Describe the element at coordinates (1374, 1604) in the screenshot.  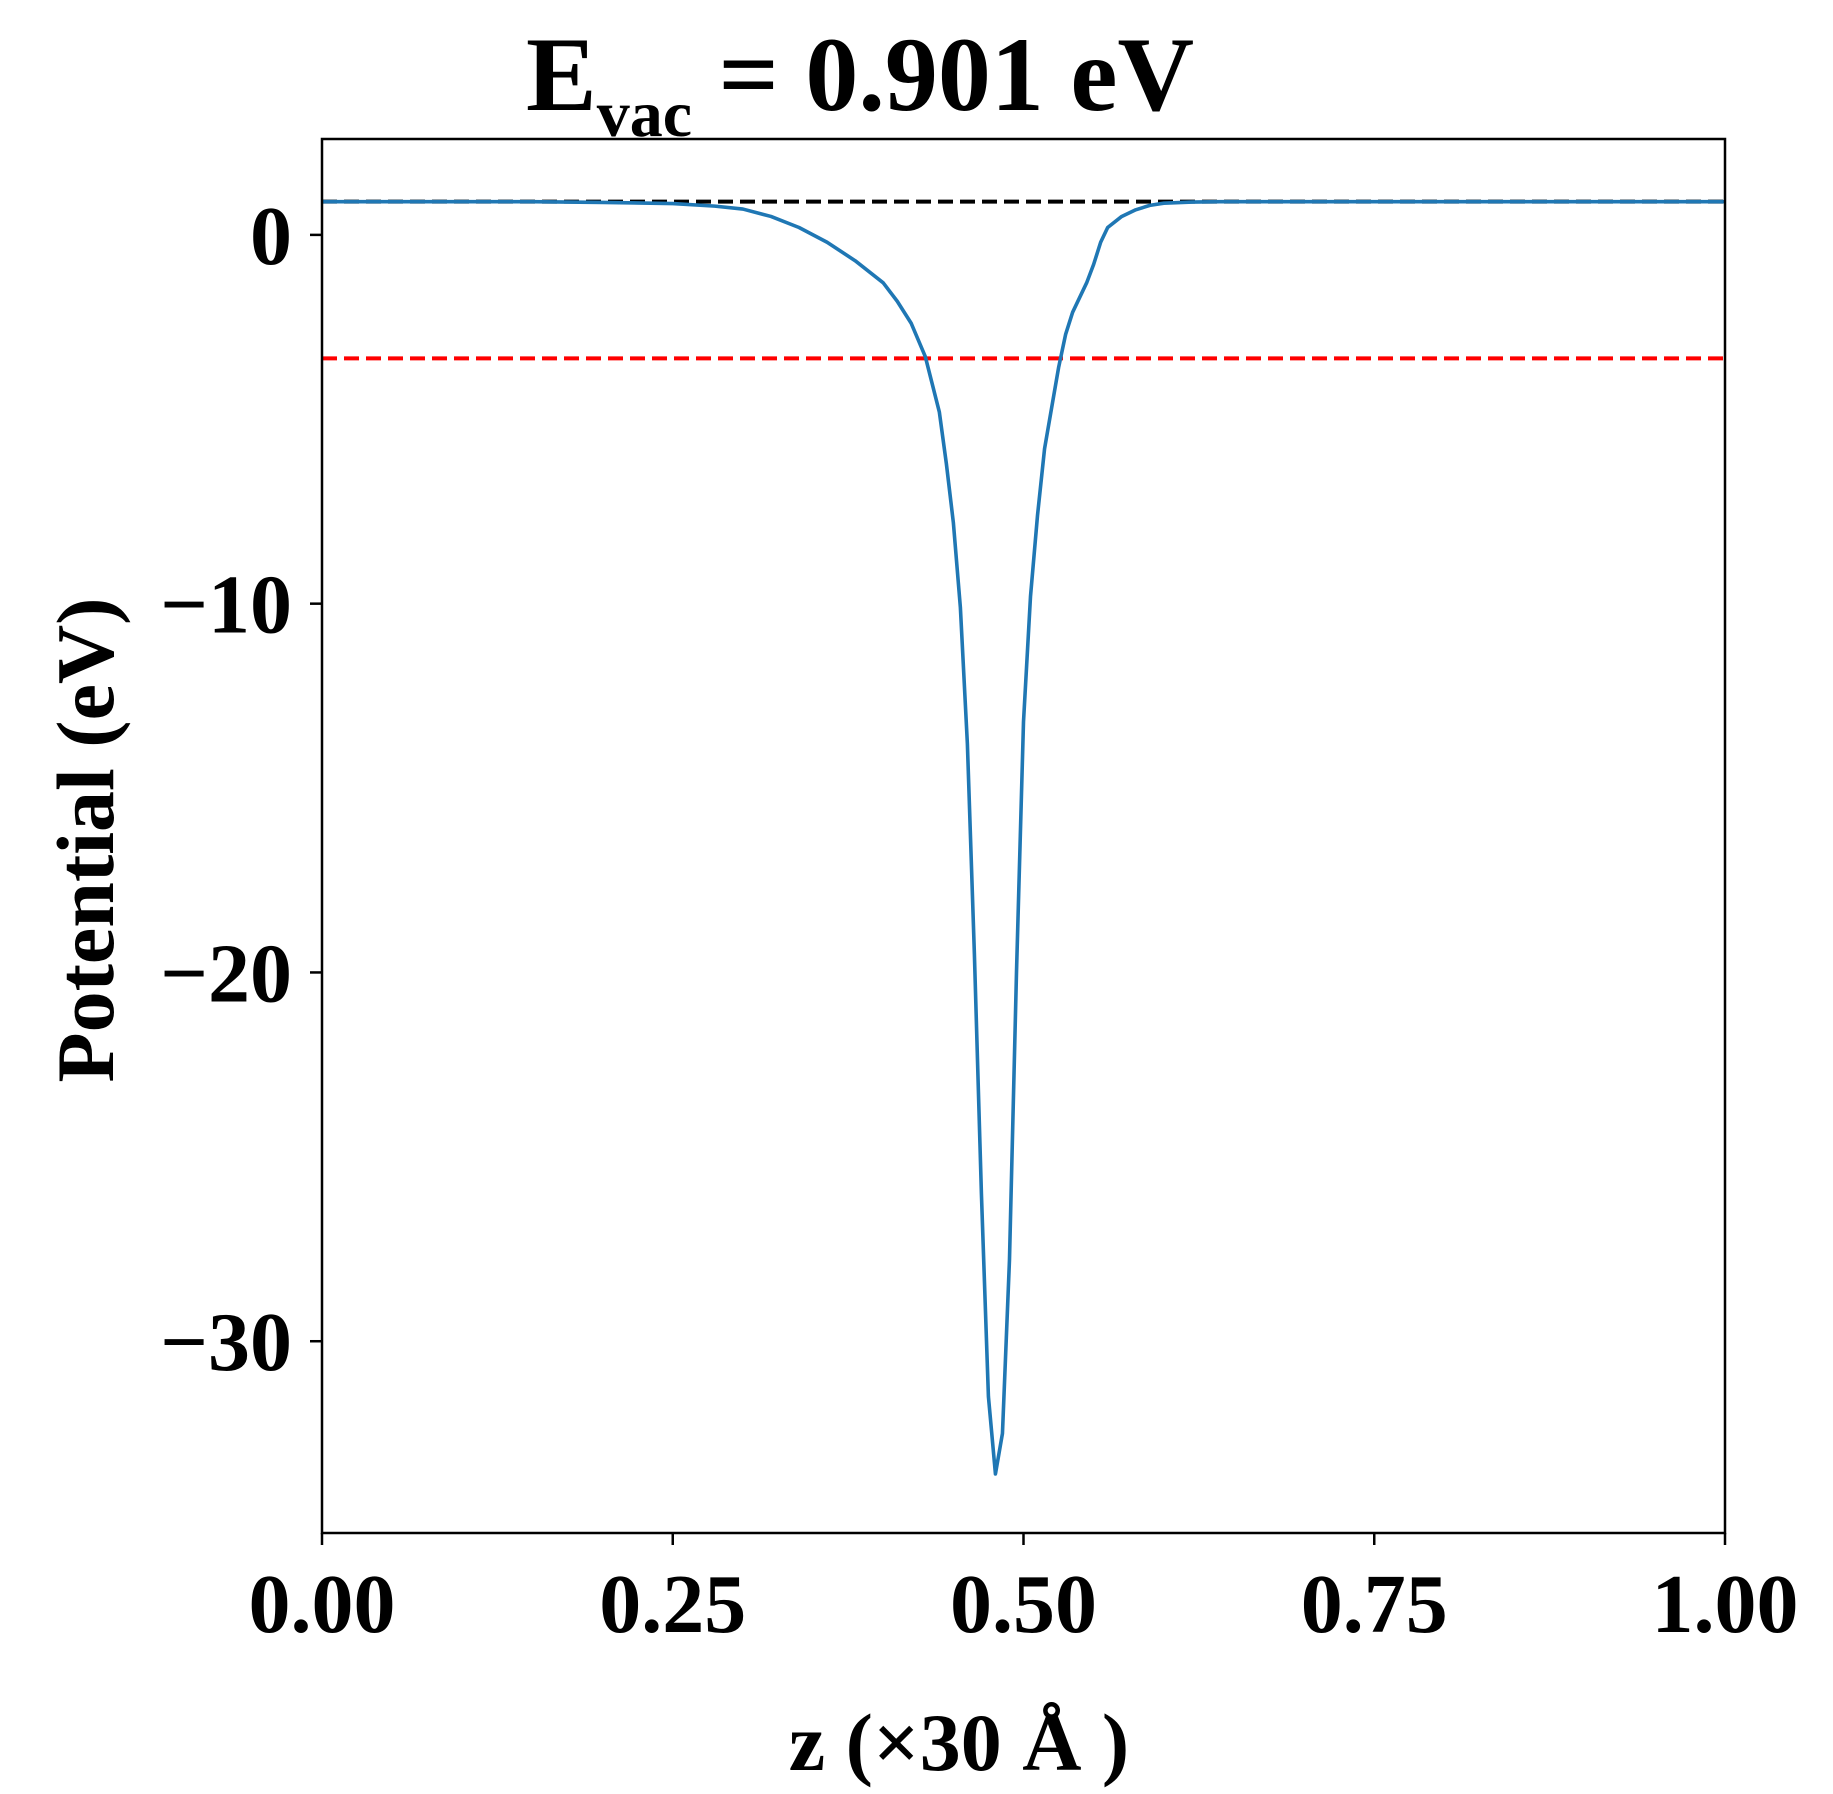
I see `x-tick-label-3: 0.75` at that location.